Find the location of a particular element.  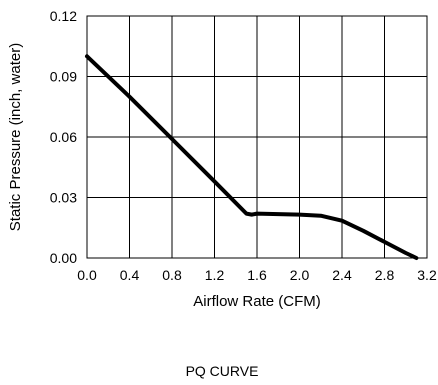

x-tick-label: 2.0 is located at coordinates (300, 275).